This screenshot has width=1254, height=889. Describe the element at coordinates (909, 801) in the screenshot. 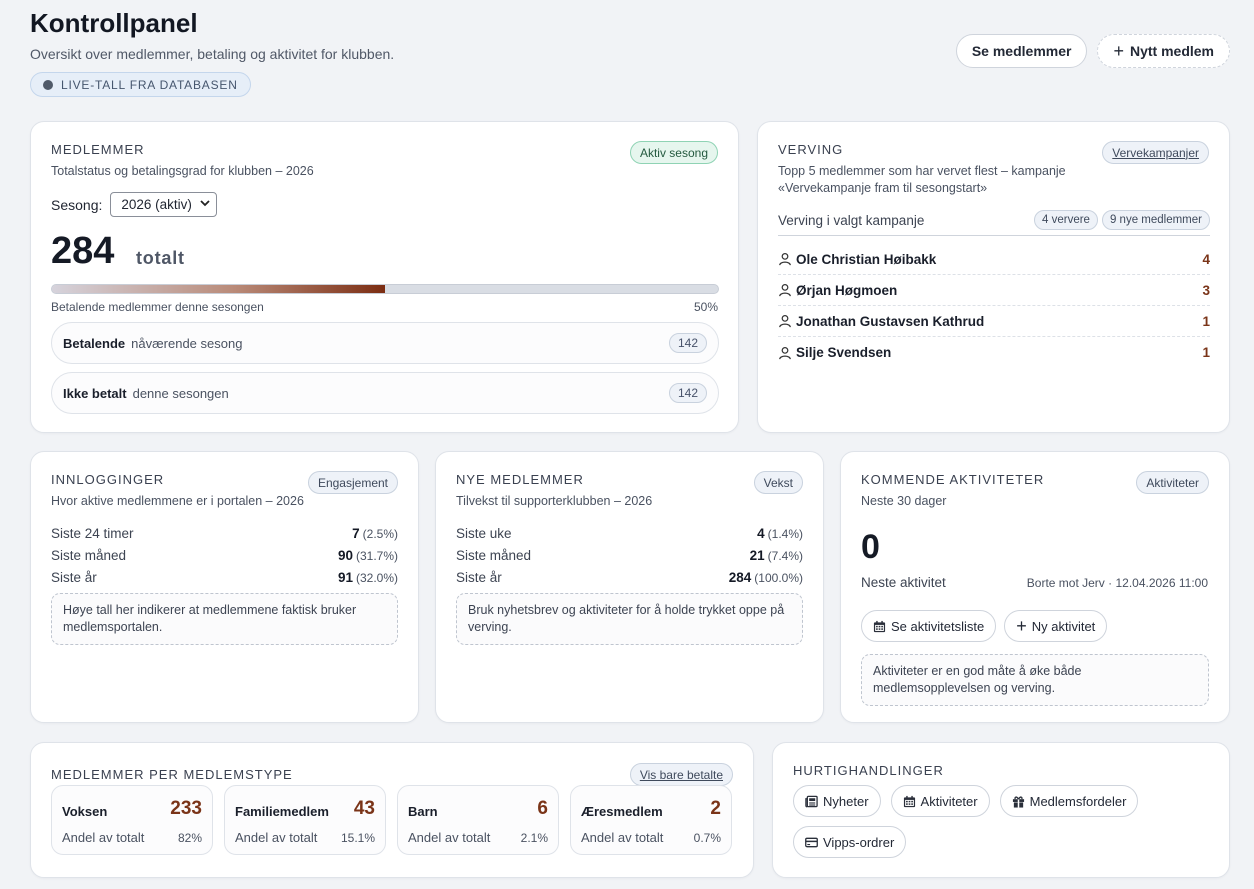

I see `calendar-icon` at that location.